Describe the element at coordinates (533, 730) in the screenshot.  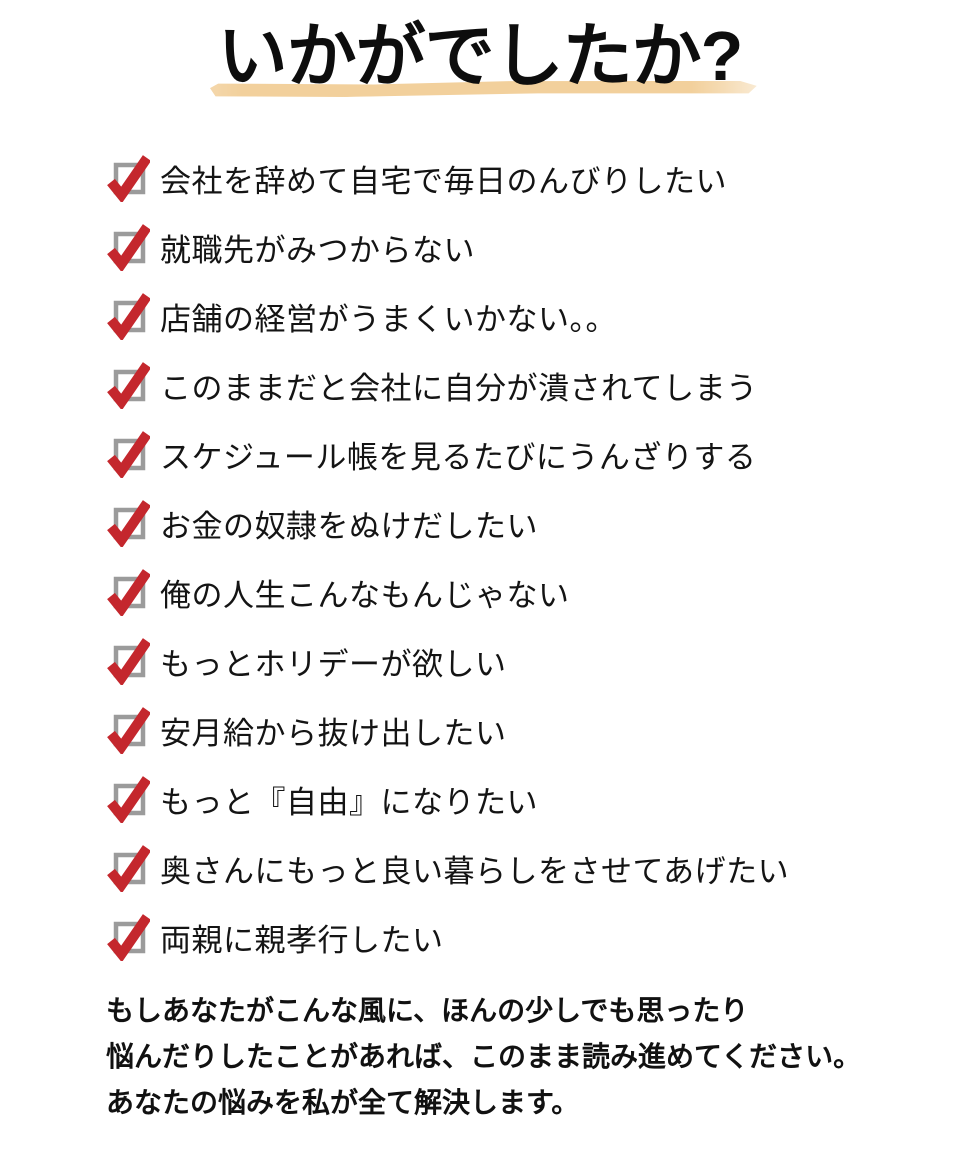
I see `checklist-item: 安月給から抜け出したい` at that location.